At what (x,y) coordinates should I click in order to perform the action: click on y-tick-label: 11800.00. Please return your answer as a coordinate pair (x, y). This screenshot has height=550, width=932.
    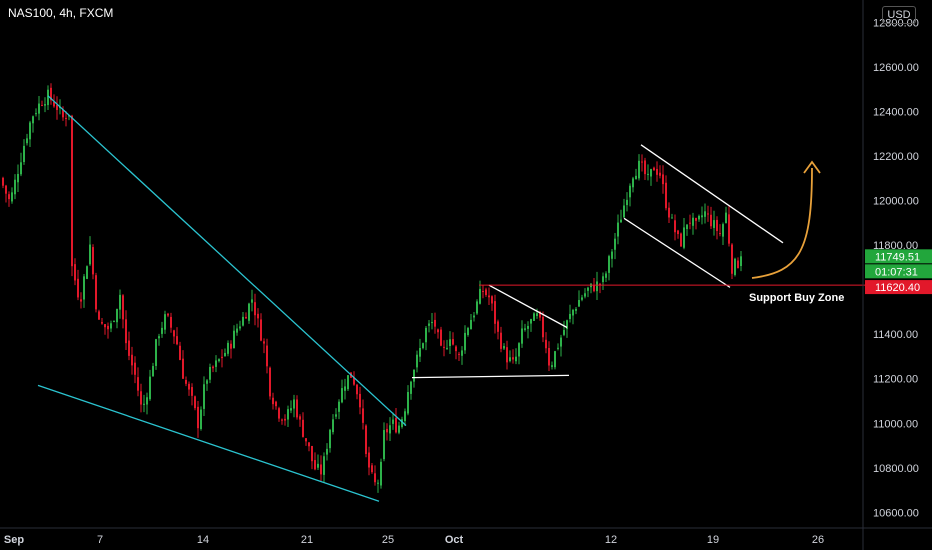
    Looking at the image, I should click on (895, 246).